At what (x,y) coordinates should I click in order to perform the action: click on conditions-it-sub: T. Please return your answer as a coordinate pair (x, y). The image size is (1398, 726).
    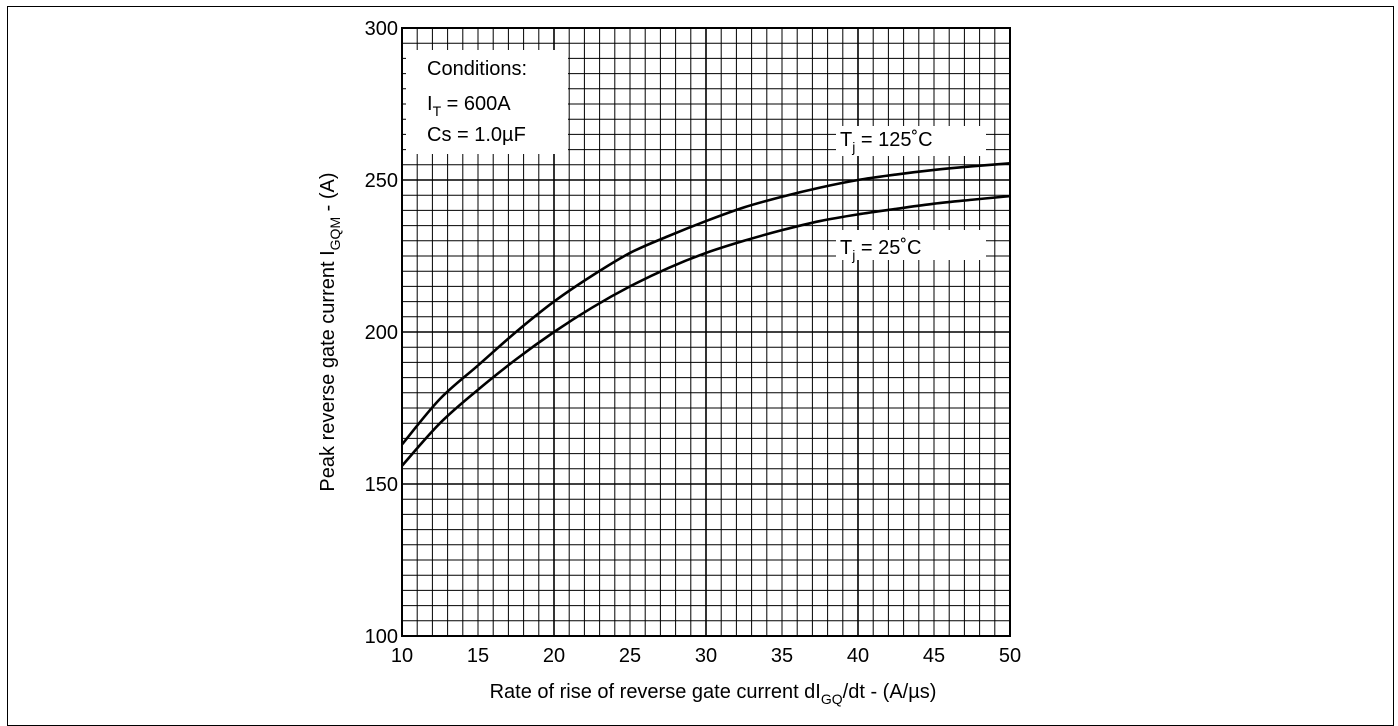
    Looking at the image, I should click on (437, 111).